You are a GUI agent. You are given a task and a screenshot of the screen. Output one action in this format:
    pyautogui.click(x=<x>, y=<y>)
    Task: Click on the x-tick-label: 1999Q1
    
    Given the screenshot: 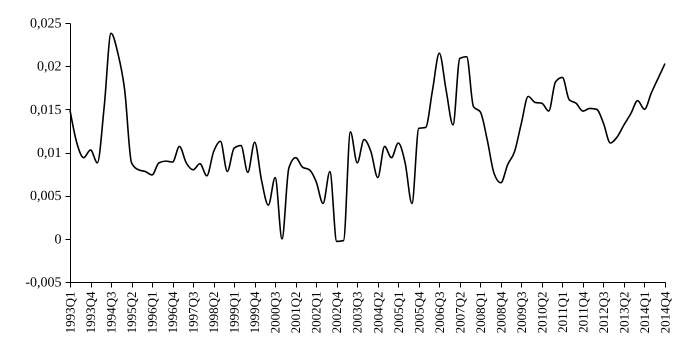 What is the action you would take?
    pyautogui.click(x=234, y=313)
    